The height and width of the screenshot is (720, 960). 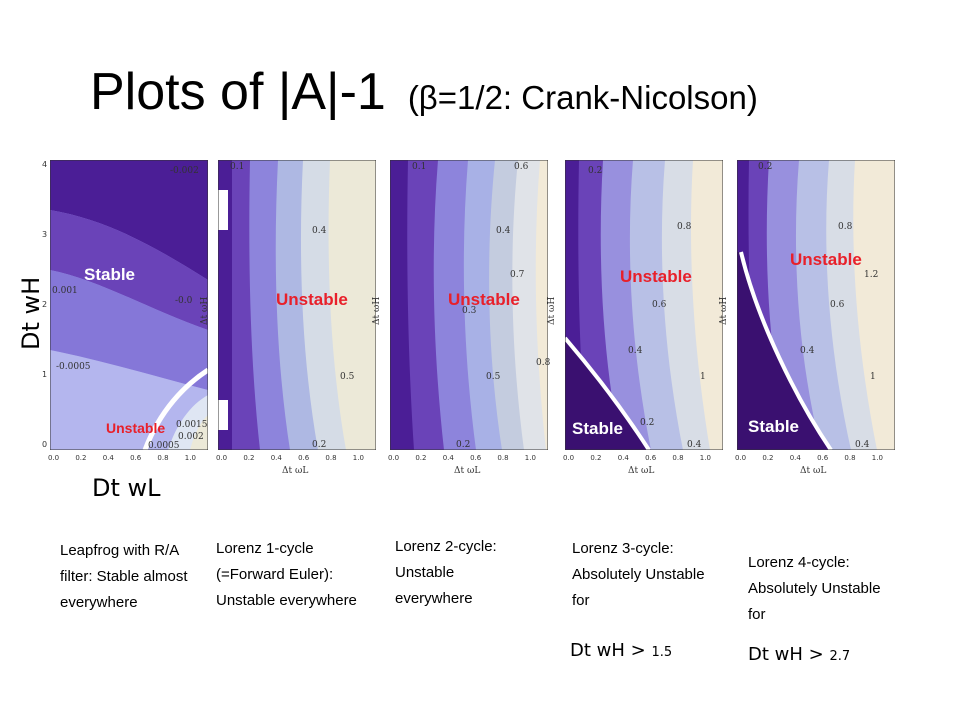 What do you see at coordinates (814, 588) in the screenshot?
I see `caption-lorenz-4: Lorenz 4-cycle: Absolutely Unstable for` at bounding box center [814, 588].